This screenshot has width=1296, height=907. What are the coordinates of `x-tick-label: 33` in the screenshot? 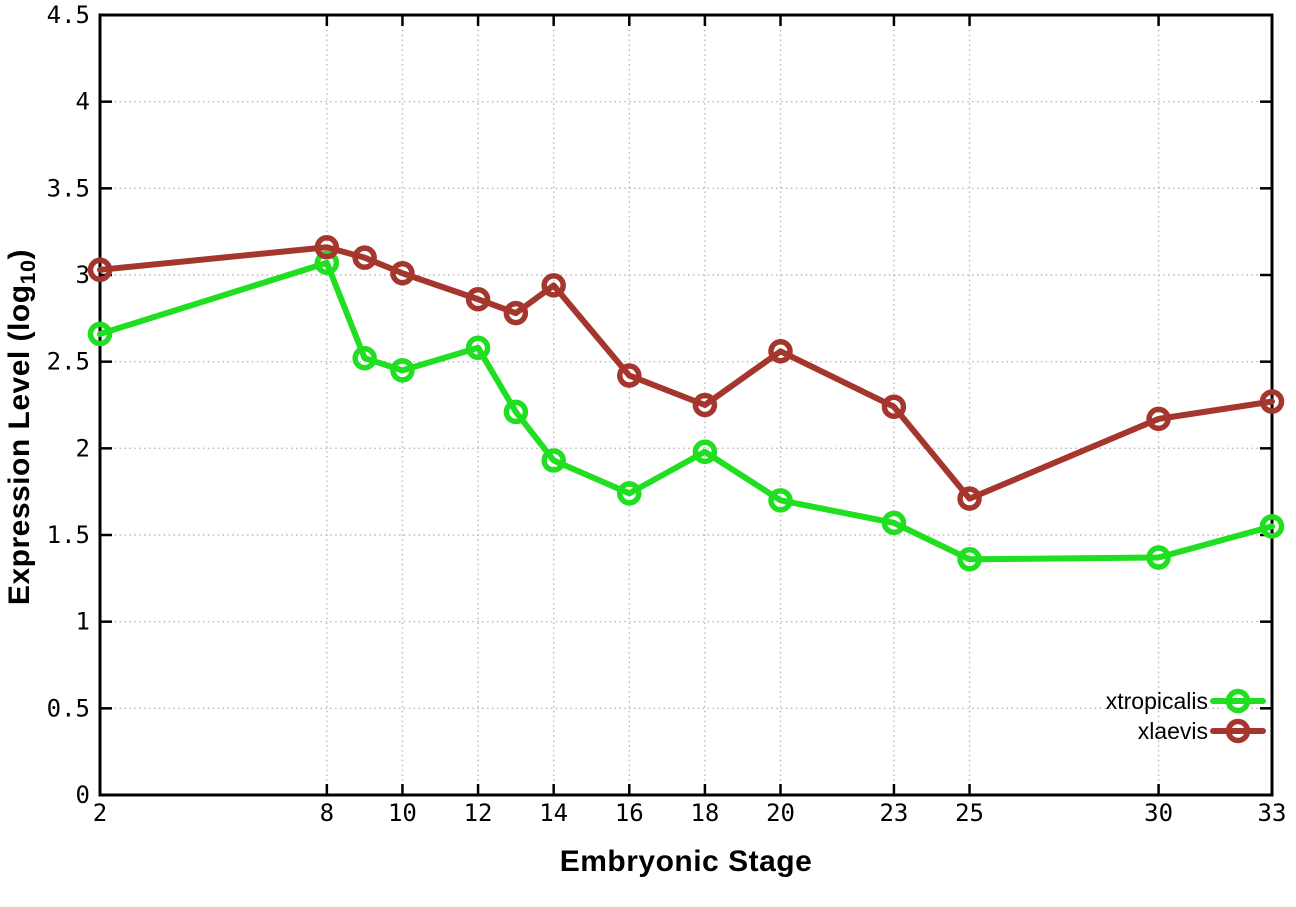 It's located at (1272, 813).